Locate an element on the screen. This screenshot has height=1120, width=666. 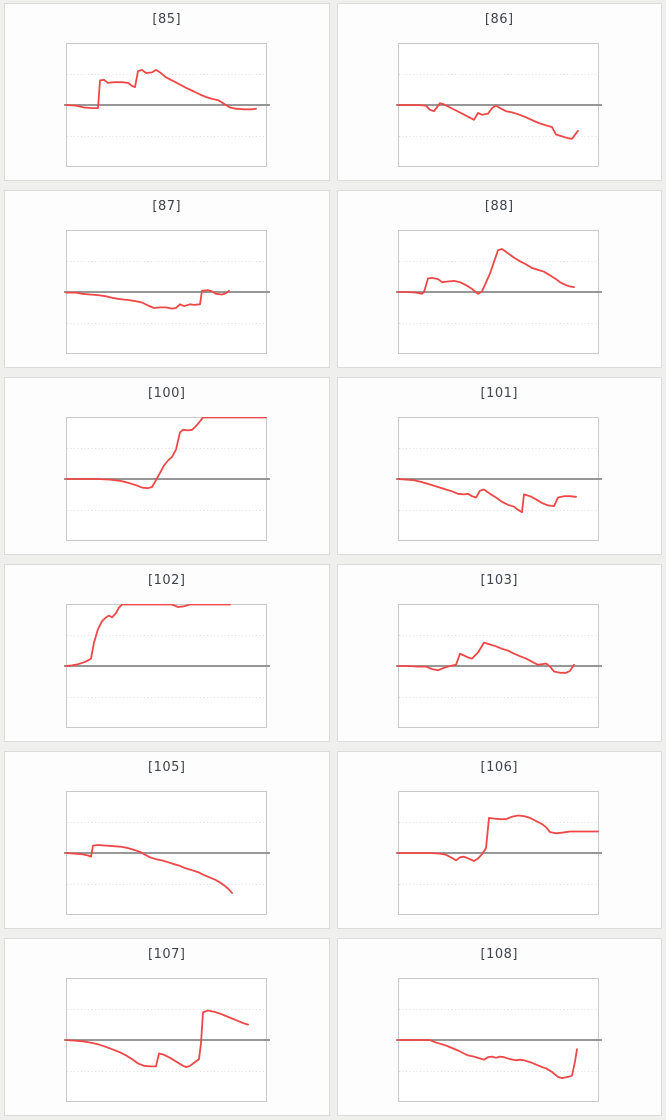
chart-card: [100] is located at coordinates (167, 466).